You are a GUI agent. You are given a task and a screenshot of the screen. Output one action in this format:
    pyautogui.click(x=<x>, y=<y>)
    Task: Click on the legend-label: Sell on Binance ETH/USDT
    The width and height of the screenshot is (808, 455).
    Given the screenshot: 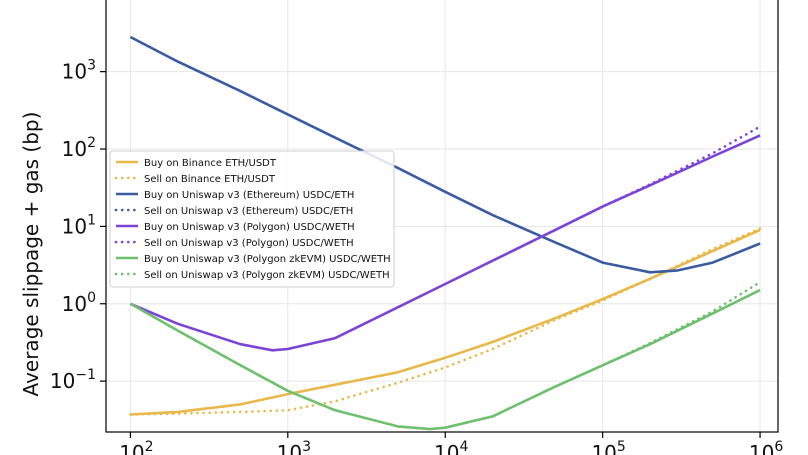 What is the action you would take?
    pyautogui.click(x=210, y=179)
    